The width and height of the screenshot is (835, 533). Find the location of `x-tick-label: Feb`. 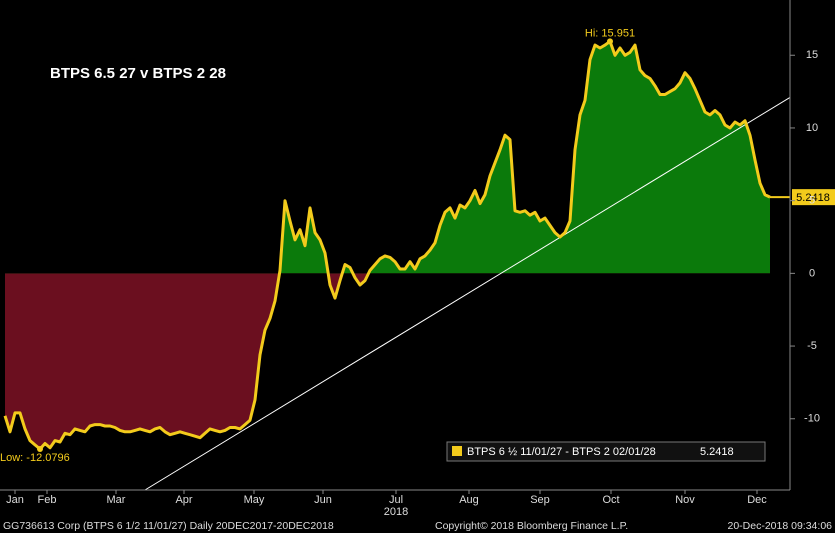

x-tick-label: Feb is located at coordinates (47, 500).